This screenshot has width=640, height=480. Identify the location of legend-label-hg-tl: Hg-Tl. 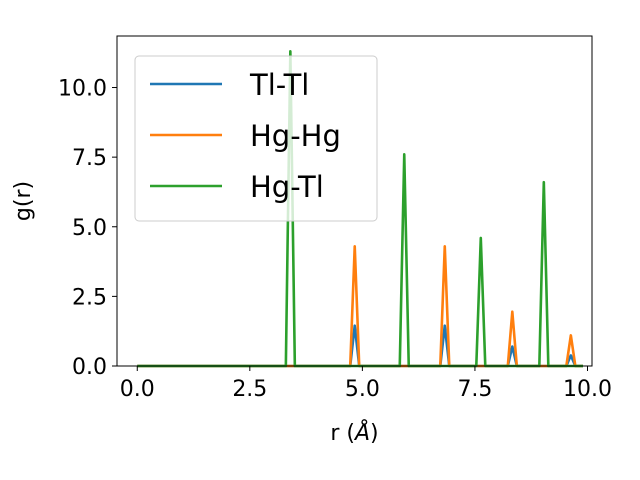
(287, 187).